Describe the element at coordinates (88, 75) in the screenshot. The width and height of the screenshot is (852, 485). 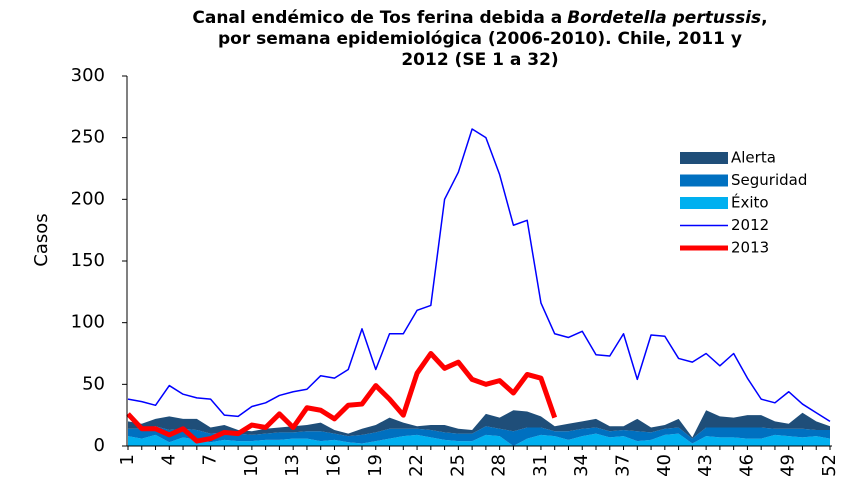
I see `y-tick-label: 300` at that location.